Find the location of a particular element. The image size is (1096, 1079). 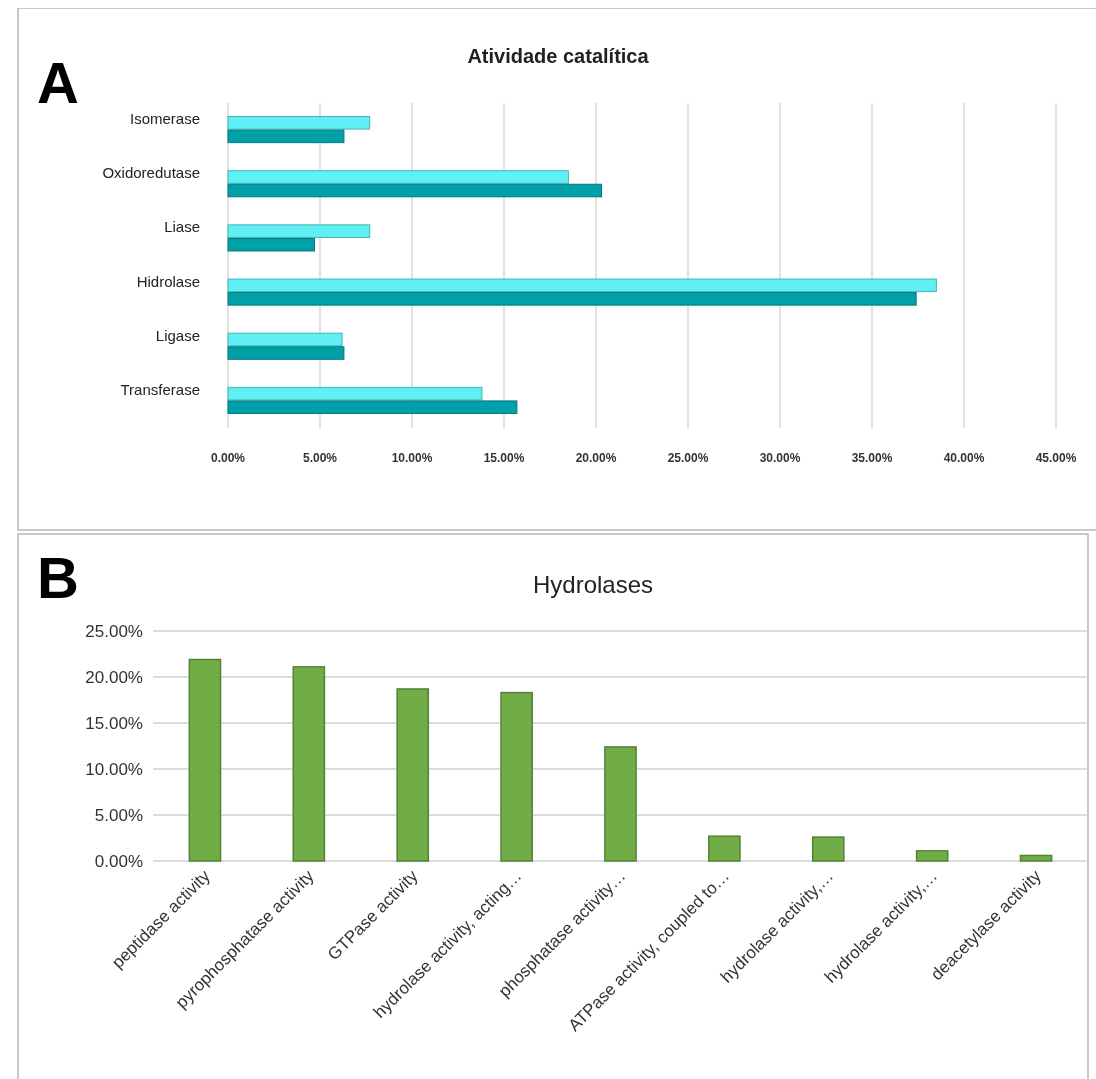

y-tick-label: 0.00% is located at coordinates (118, 861).